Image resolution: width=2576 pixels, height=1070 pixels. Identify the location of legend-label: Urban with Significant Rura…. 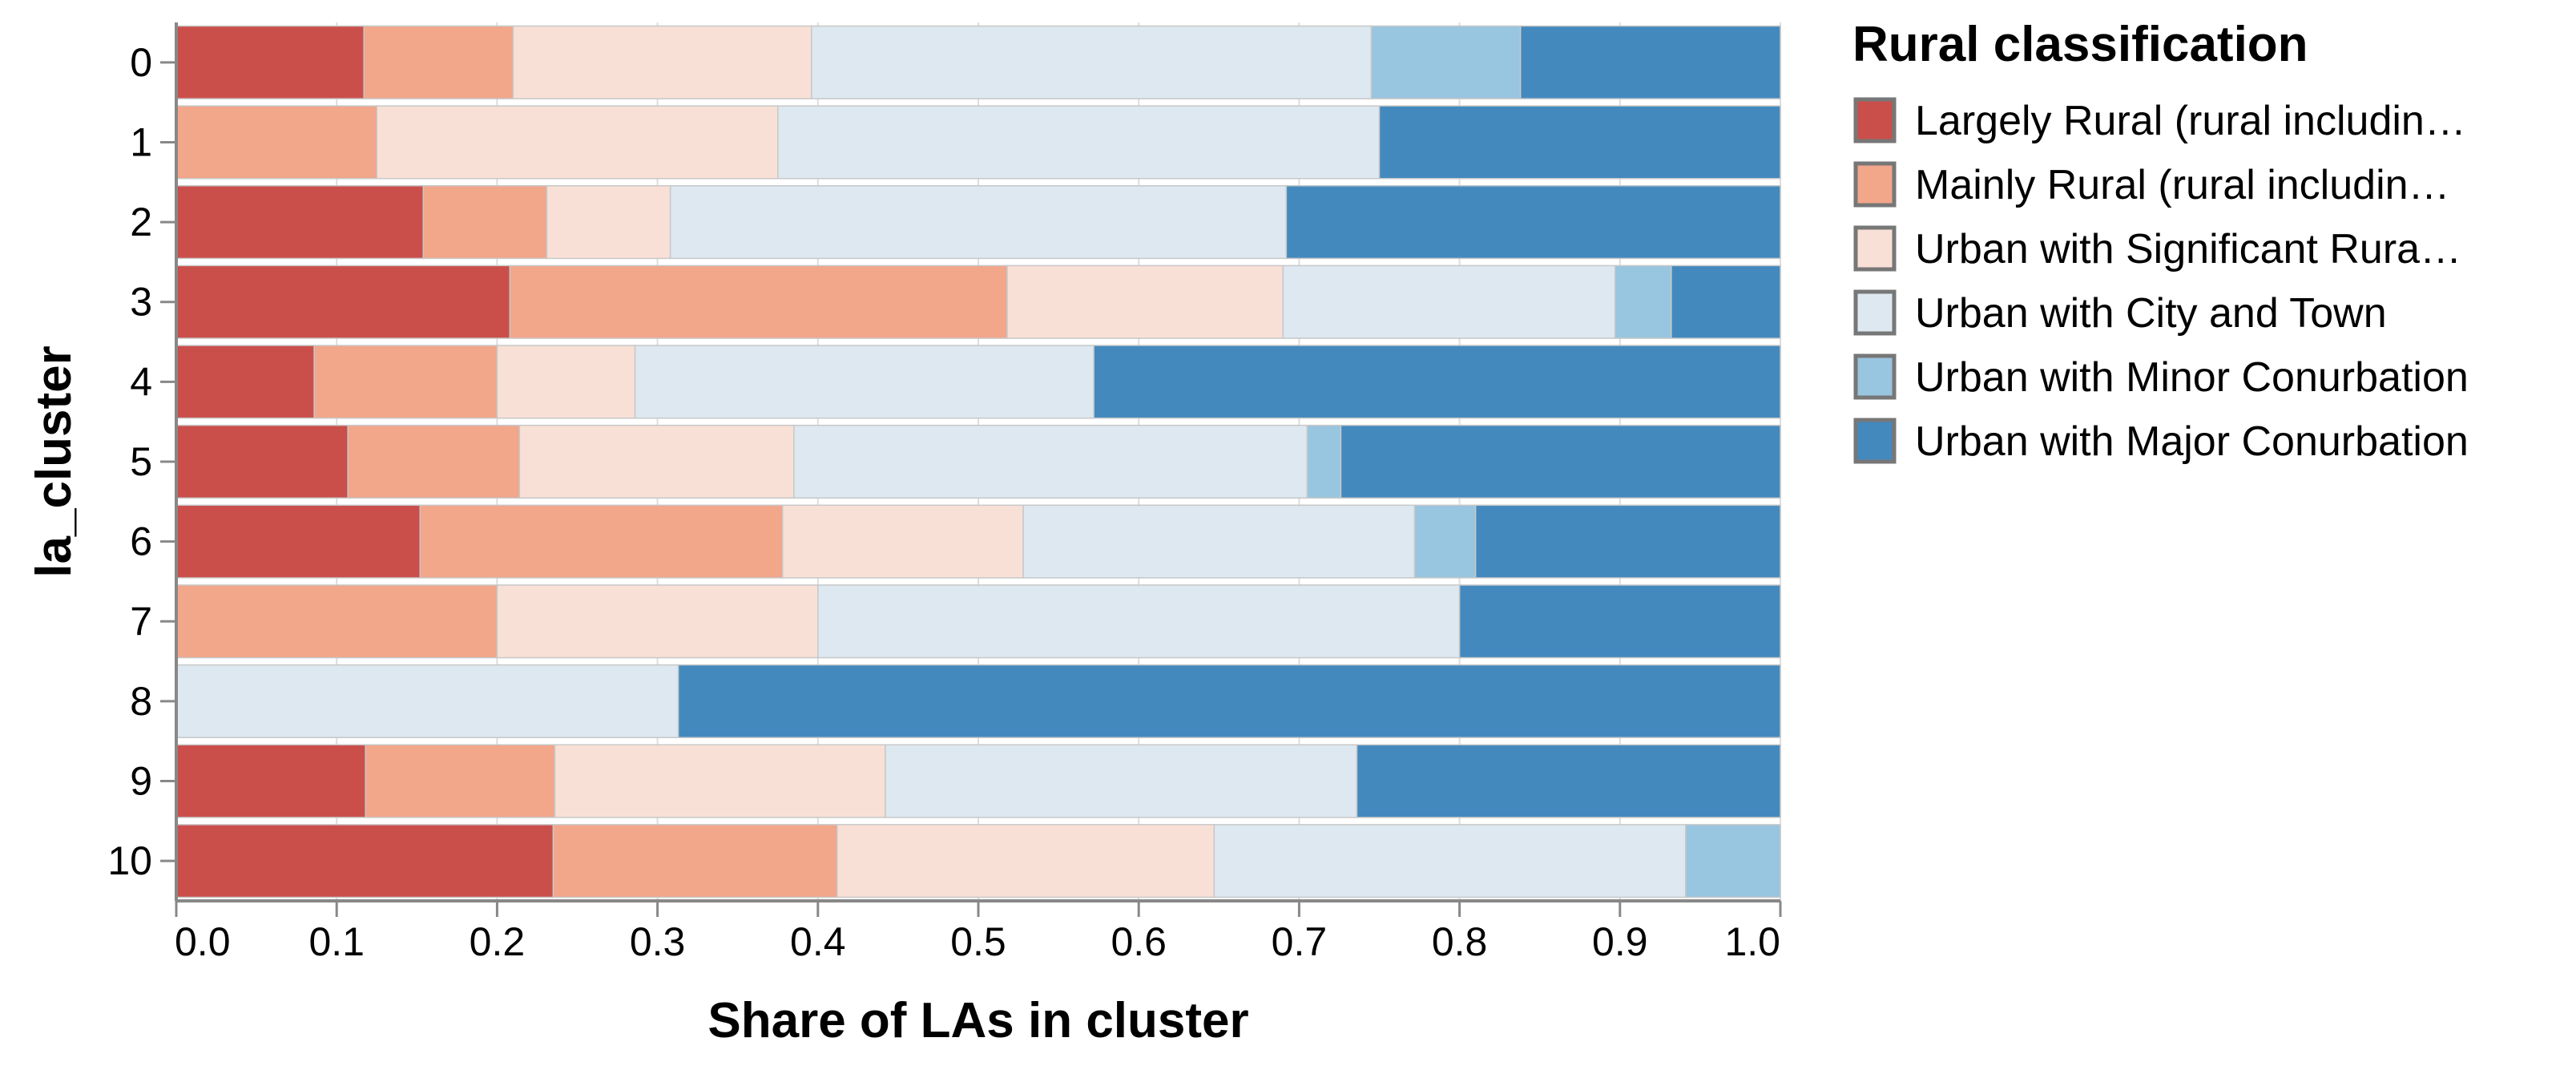
(2188, 249).